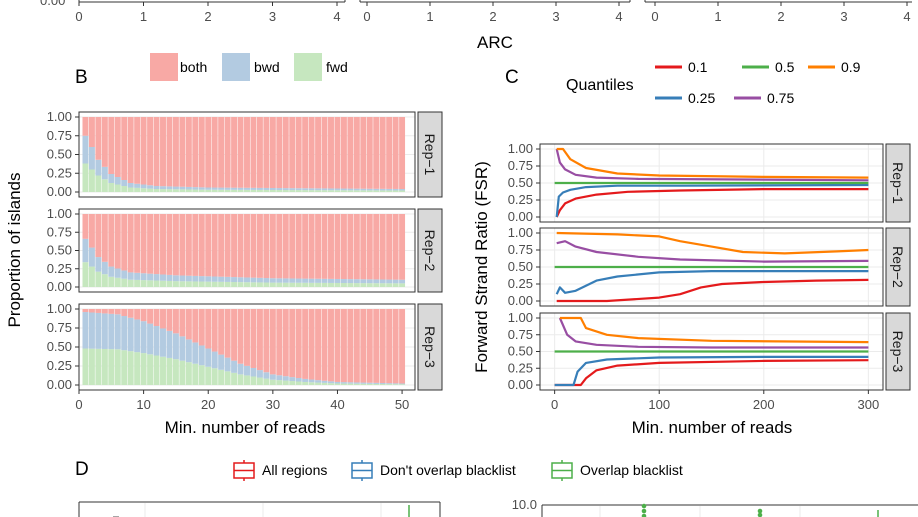  I want to click on panel-d-label: D, so click(82, 469).